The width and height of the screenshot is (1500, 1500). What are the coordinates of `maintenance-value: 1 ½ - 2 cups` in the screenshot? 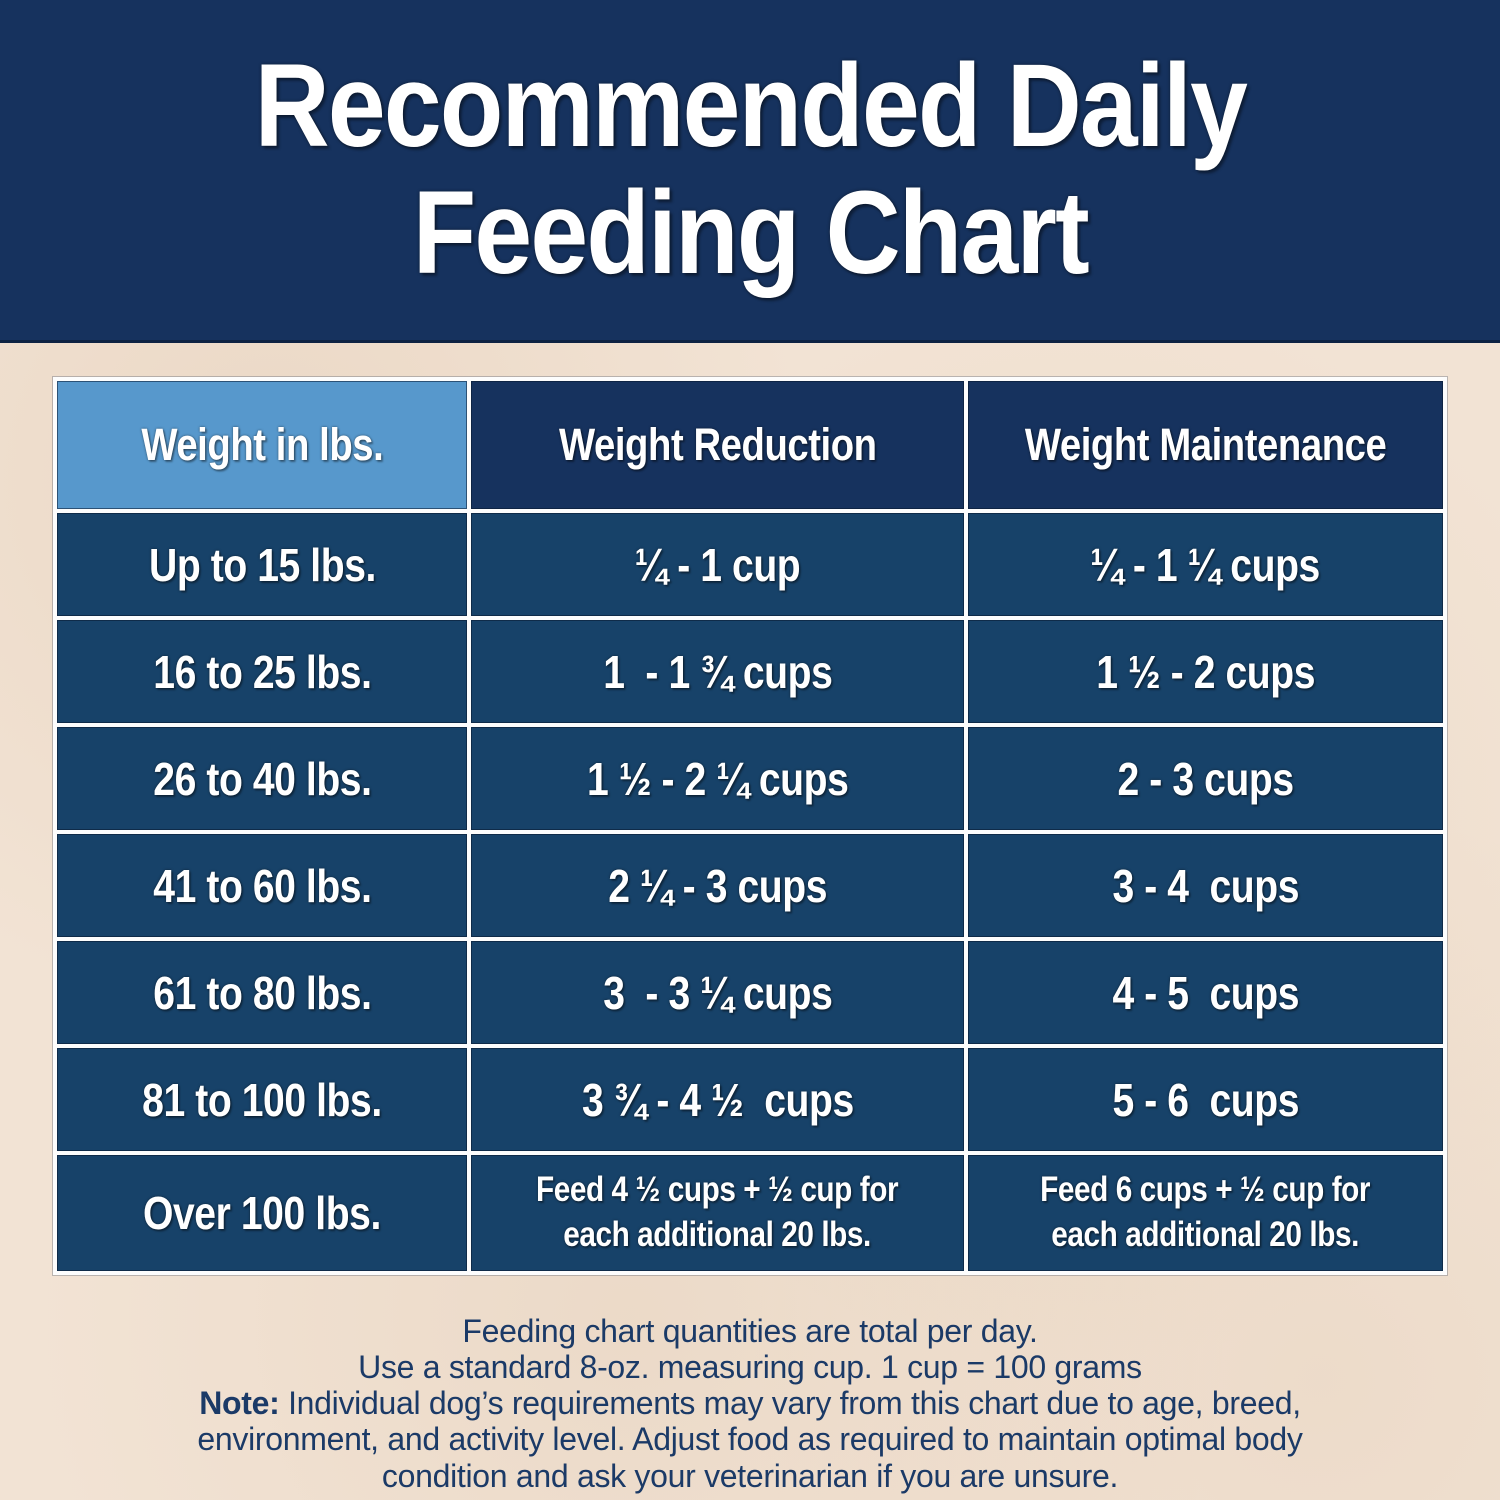 It's located at (1205, 671).